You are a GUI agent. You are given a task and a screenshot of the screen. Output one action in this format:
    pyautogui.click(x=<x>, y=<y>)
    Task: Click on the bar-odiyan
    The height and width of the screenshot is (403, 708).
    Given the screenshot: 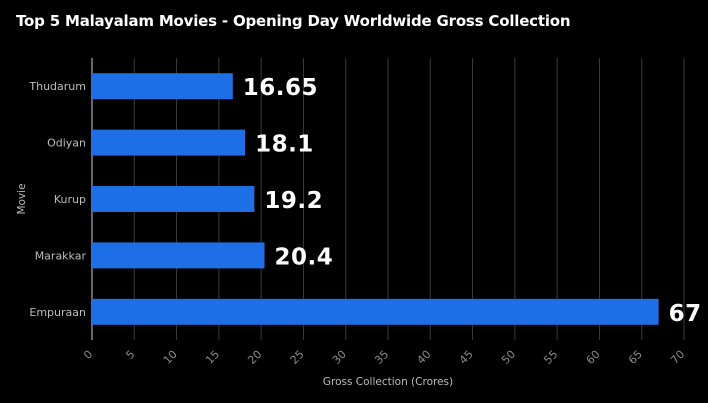 What is the action you would take?
    pyautogui.click(x=169, y=142)
    